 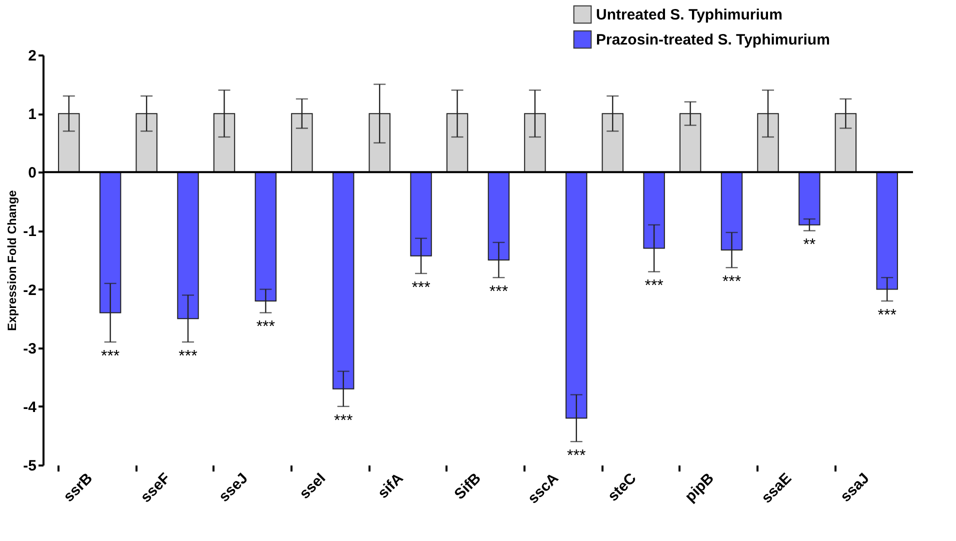 What do you see at coordinates (390, 486) in the screenshot?
I see `x-tick-label: sifA` at bounding box center [390, 486].